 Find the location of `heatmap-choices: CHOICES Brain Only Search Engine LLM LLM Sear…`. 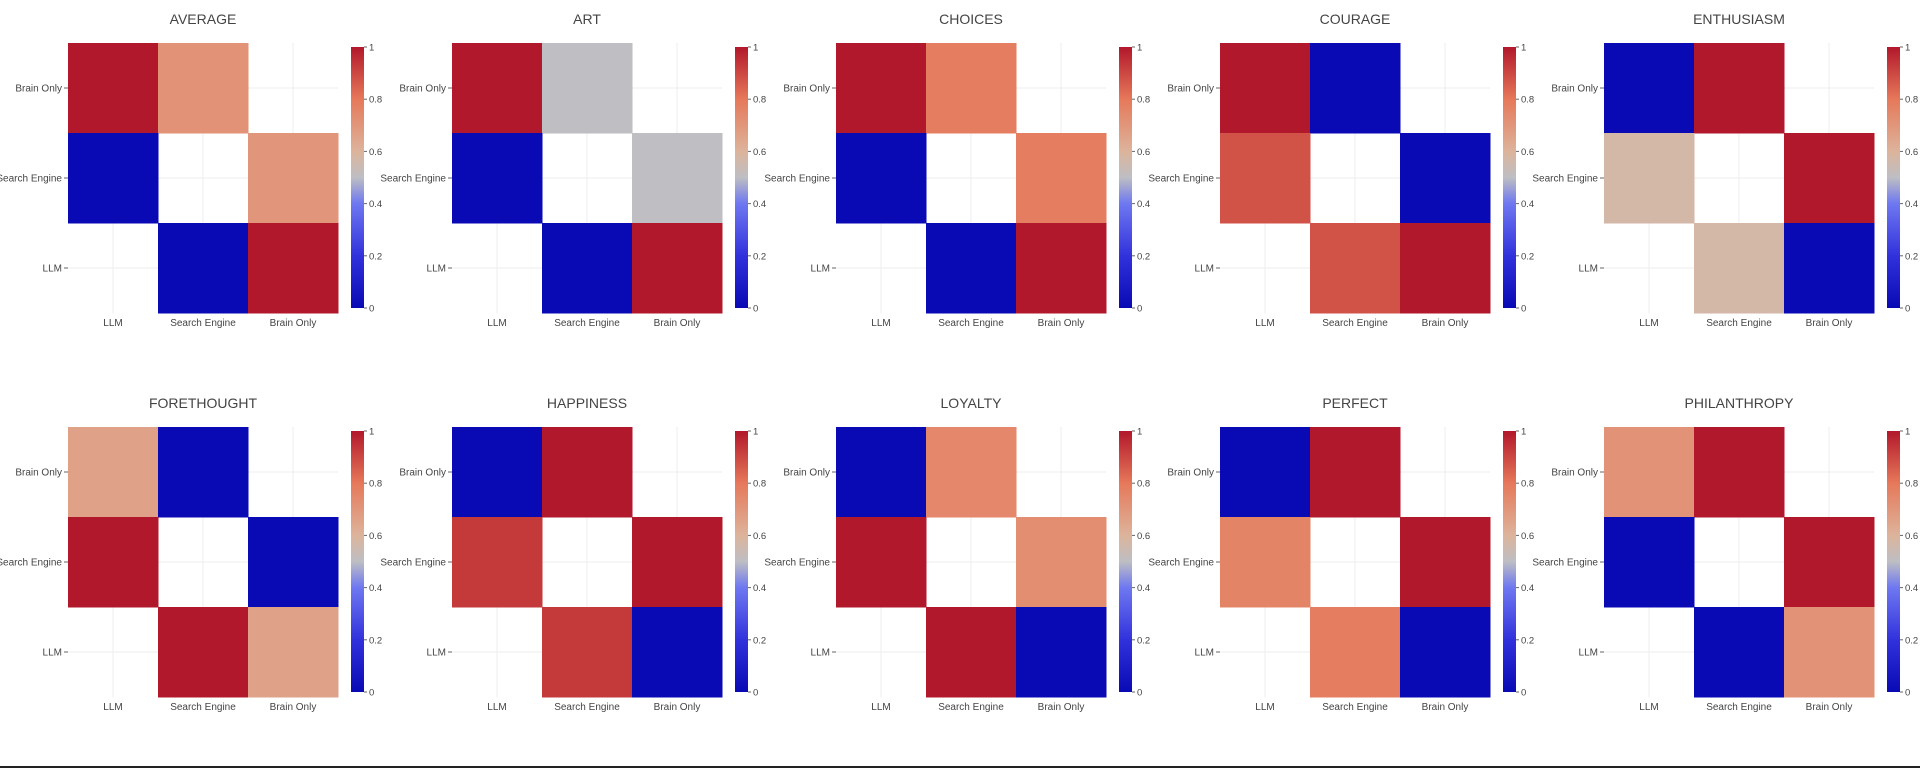

heatmap-choices: CHOICES Brain Only Search Engine LLM LLM Sear… is located at coordinates (957, 170).